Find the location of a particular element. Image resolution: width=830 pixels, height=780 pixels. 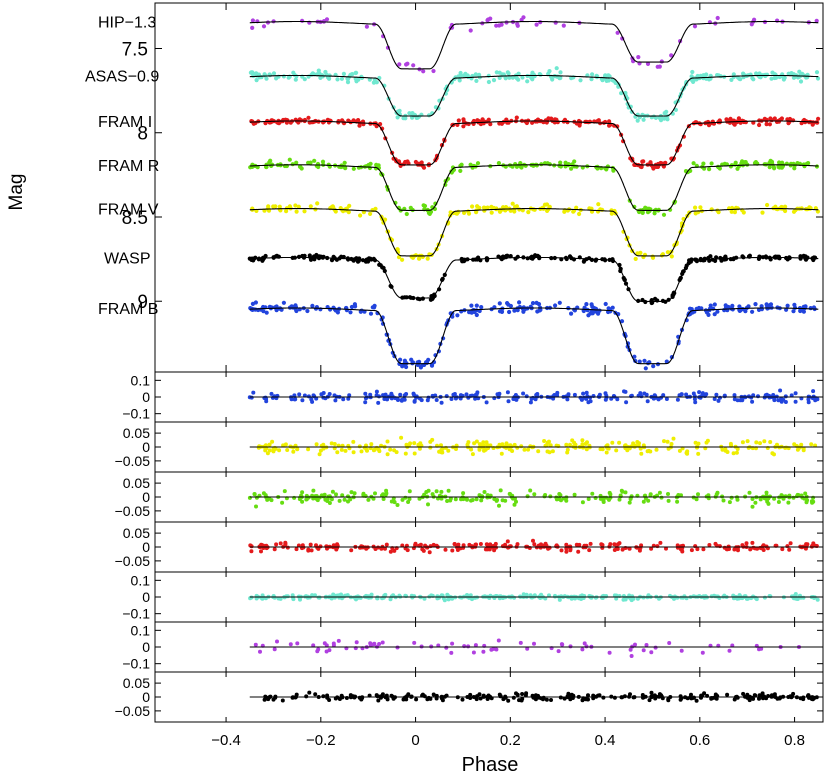

y-axis-label: Mag is located at coordinates (16, 192).